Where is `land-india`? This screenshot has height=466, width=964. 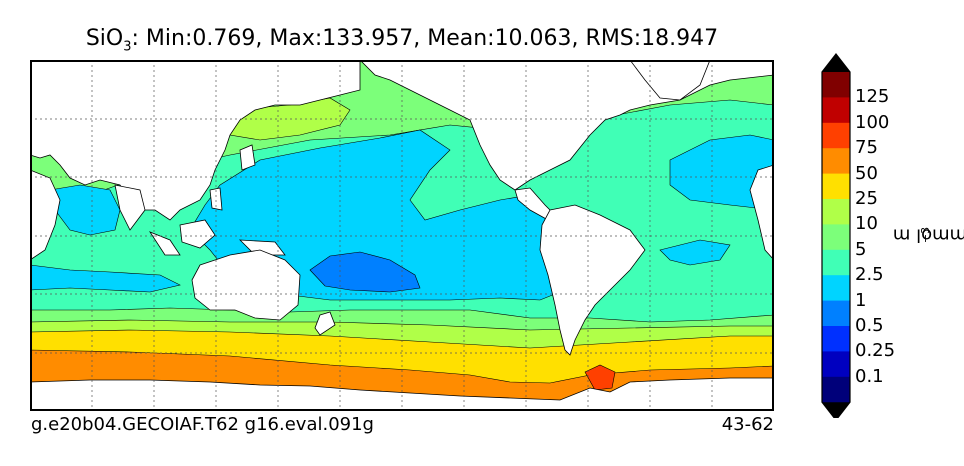 land-india is located at coordinates (130, 207).